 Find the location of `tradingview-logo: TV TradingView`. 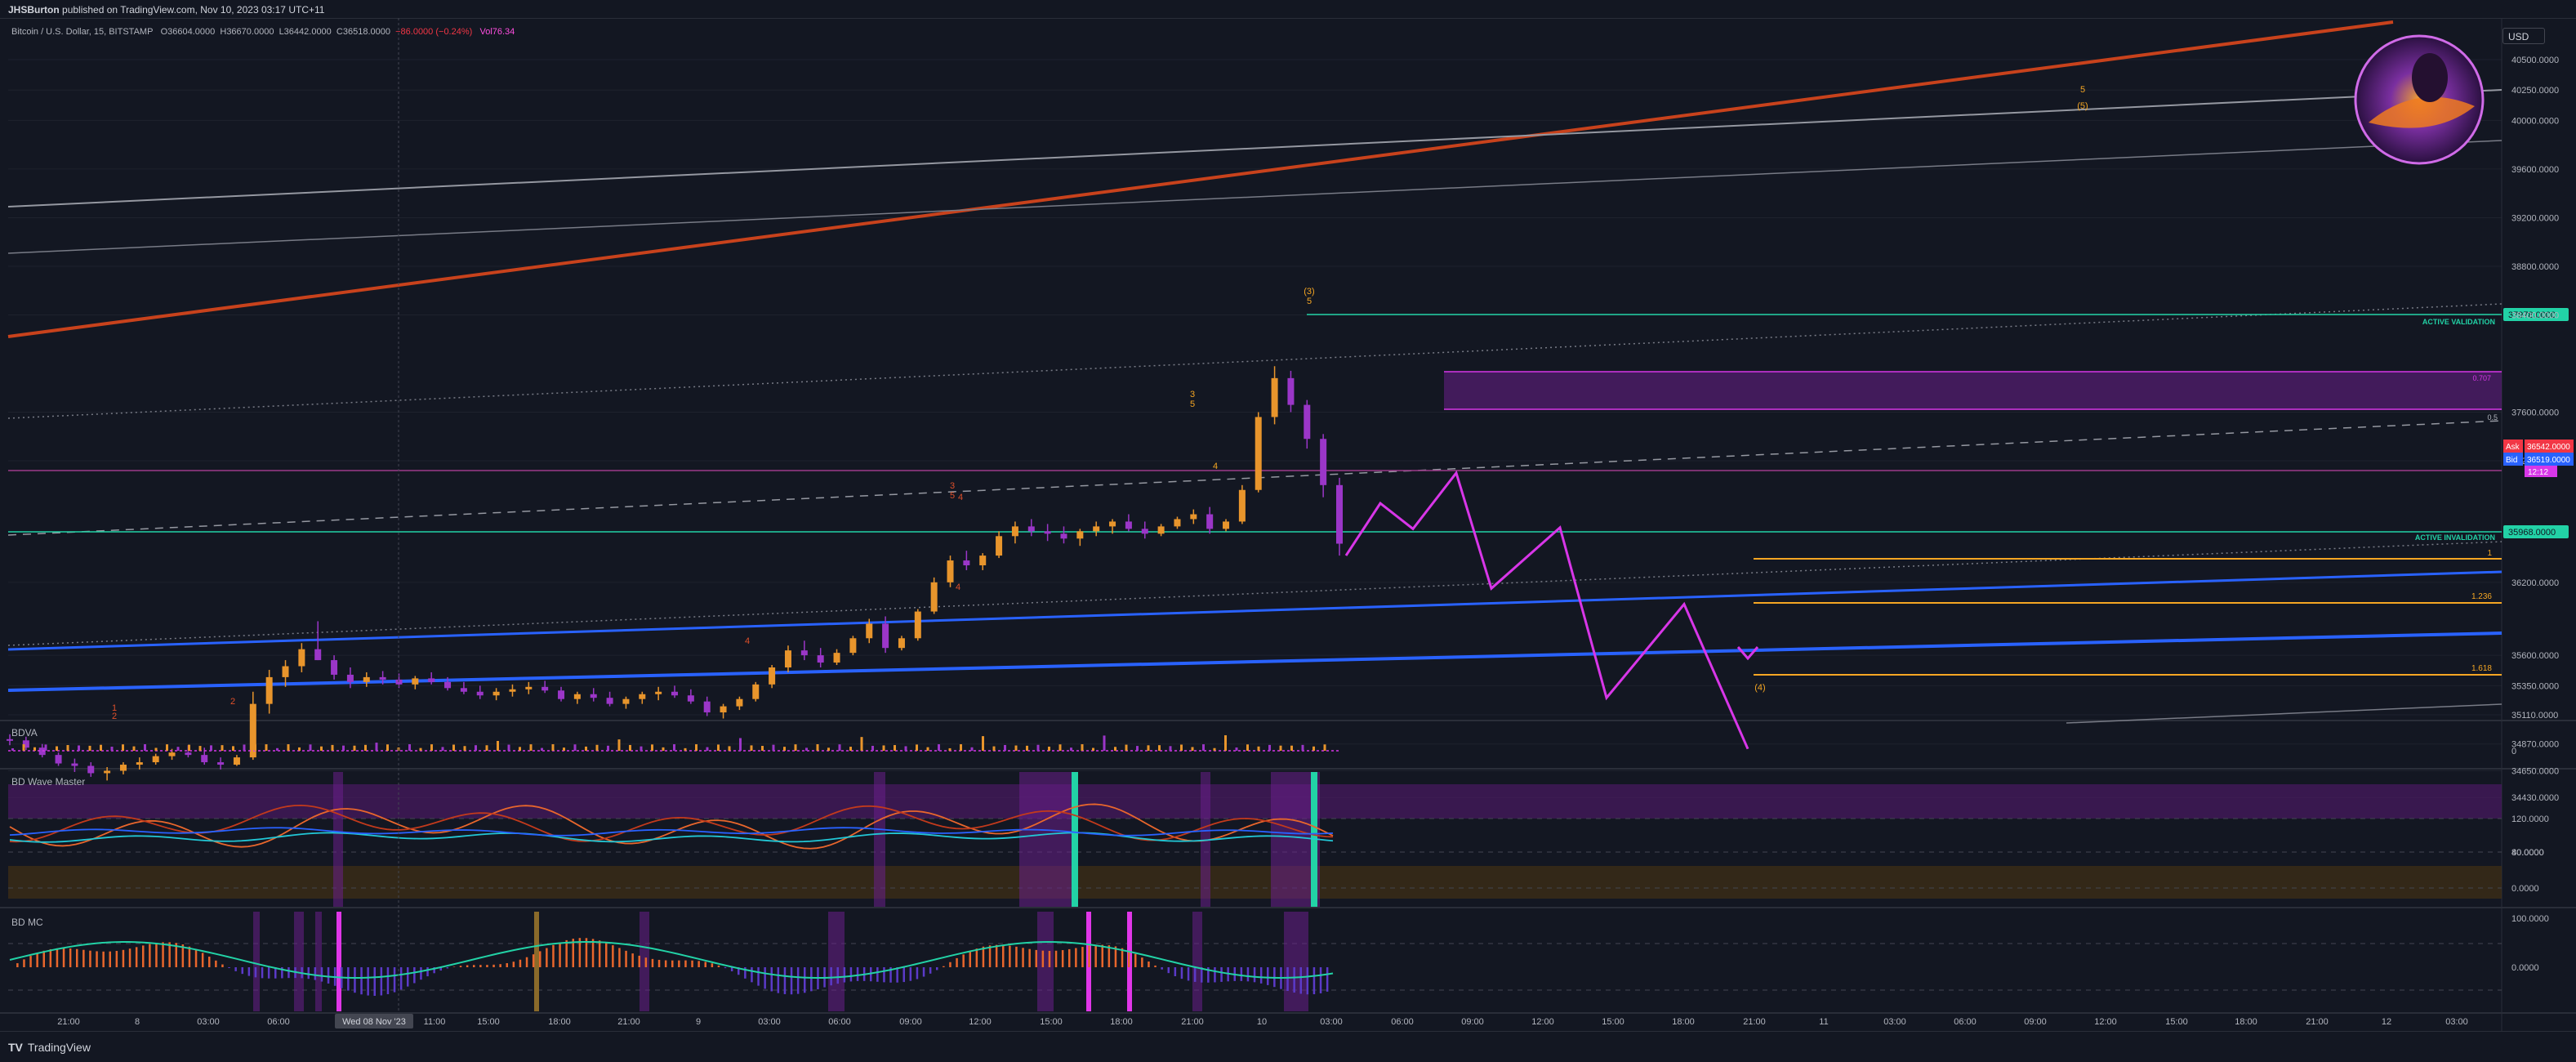

tradingview-logo: TV TradingView is located at coordinates (49, 1047).